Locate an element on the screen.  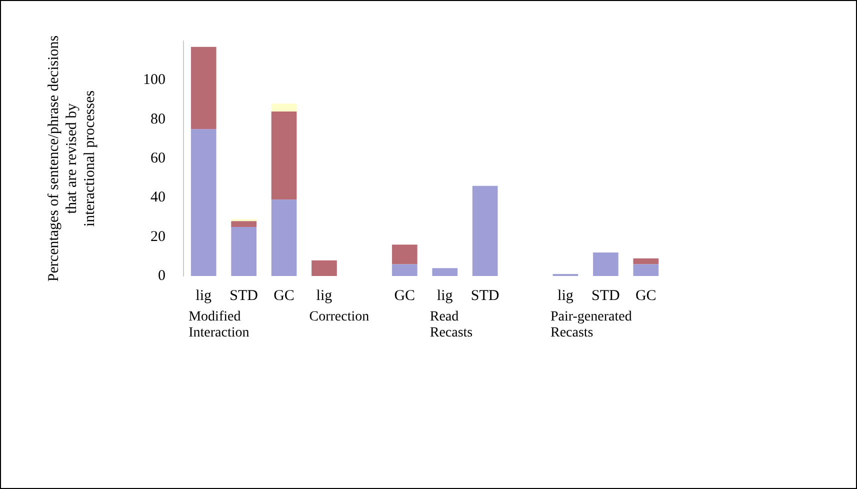
text: Modified Interaction is located at coordinates (219, 325).